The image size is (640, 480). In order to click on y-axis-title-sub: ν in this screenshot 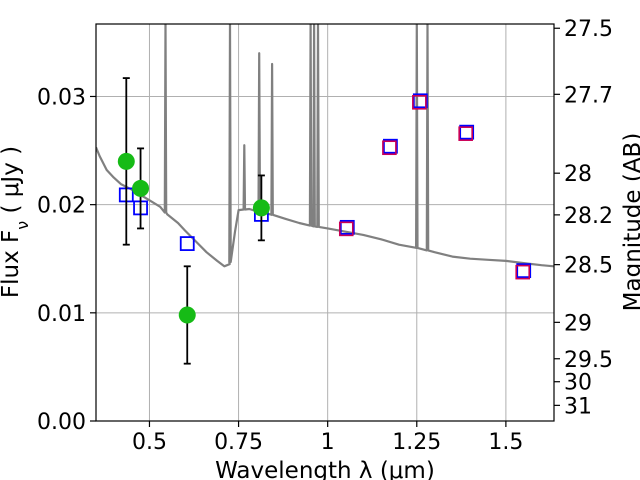, I will do `click(22, 225)`.